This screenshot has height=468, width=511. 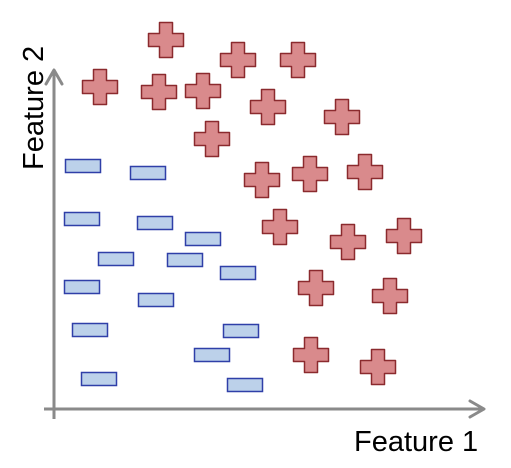 What do you see at coordinates (34, 108) in the screenshot?
I see `y-axis-label: Feature 2` at bounding box center [34, 108].